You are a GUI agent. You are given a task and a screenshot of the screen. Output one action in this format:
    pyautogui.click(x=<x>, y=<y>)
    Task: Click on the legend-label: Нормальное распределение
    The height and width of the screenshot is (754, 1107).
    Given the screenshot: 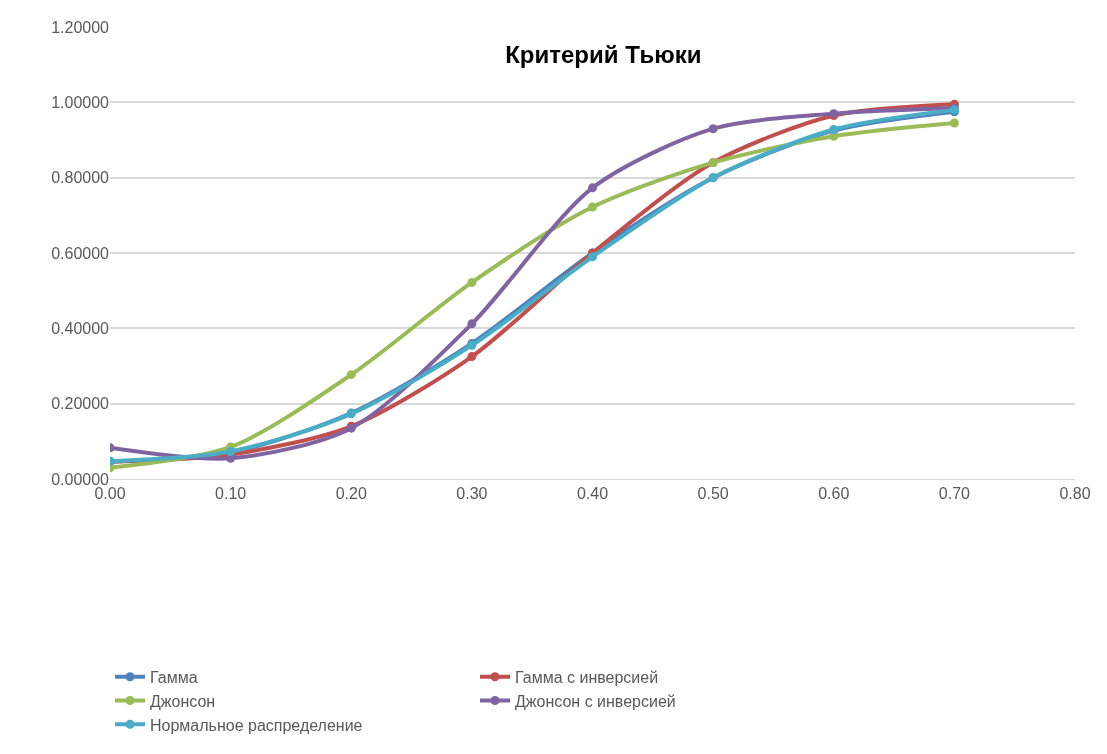 What is the action you would take?
    pyautogui.click(x=256, y=725)
    